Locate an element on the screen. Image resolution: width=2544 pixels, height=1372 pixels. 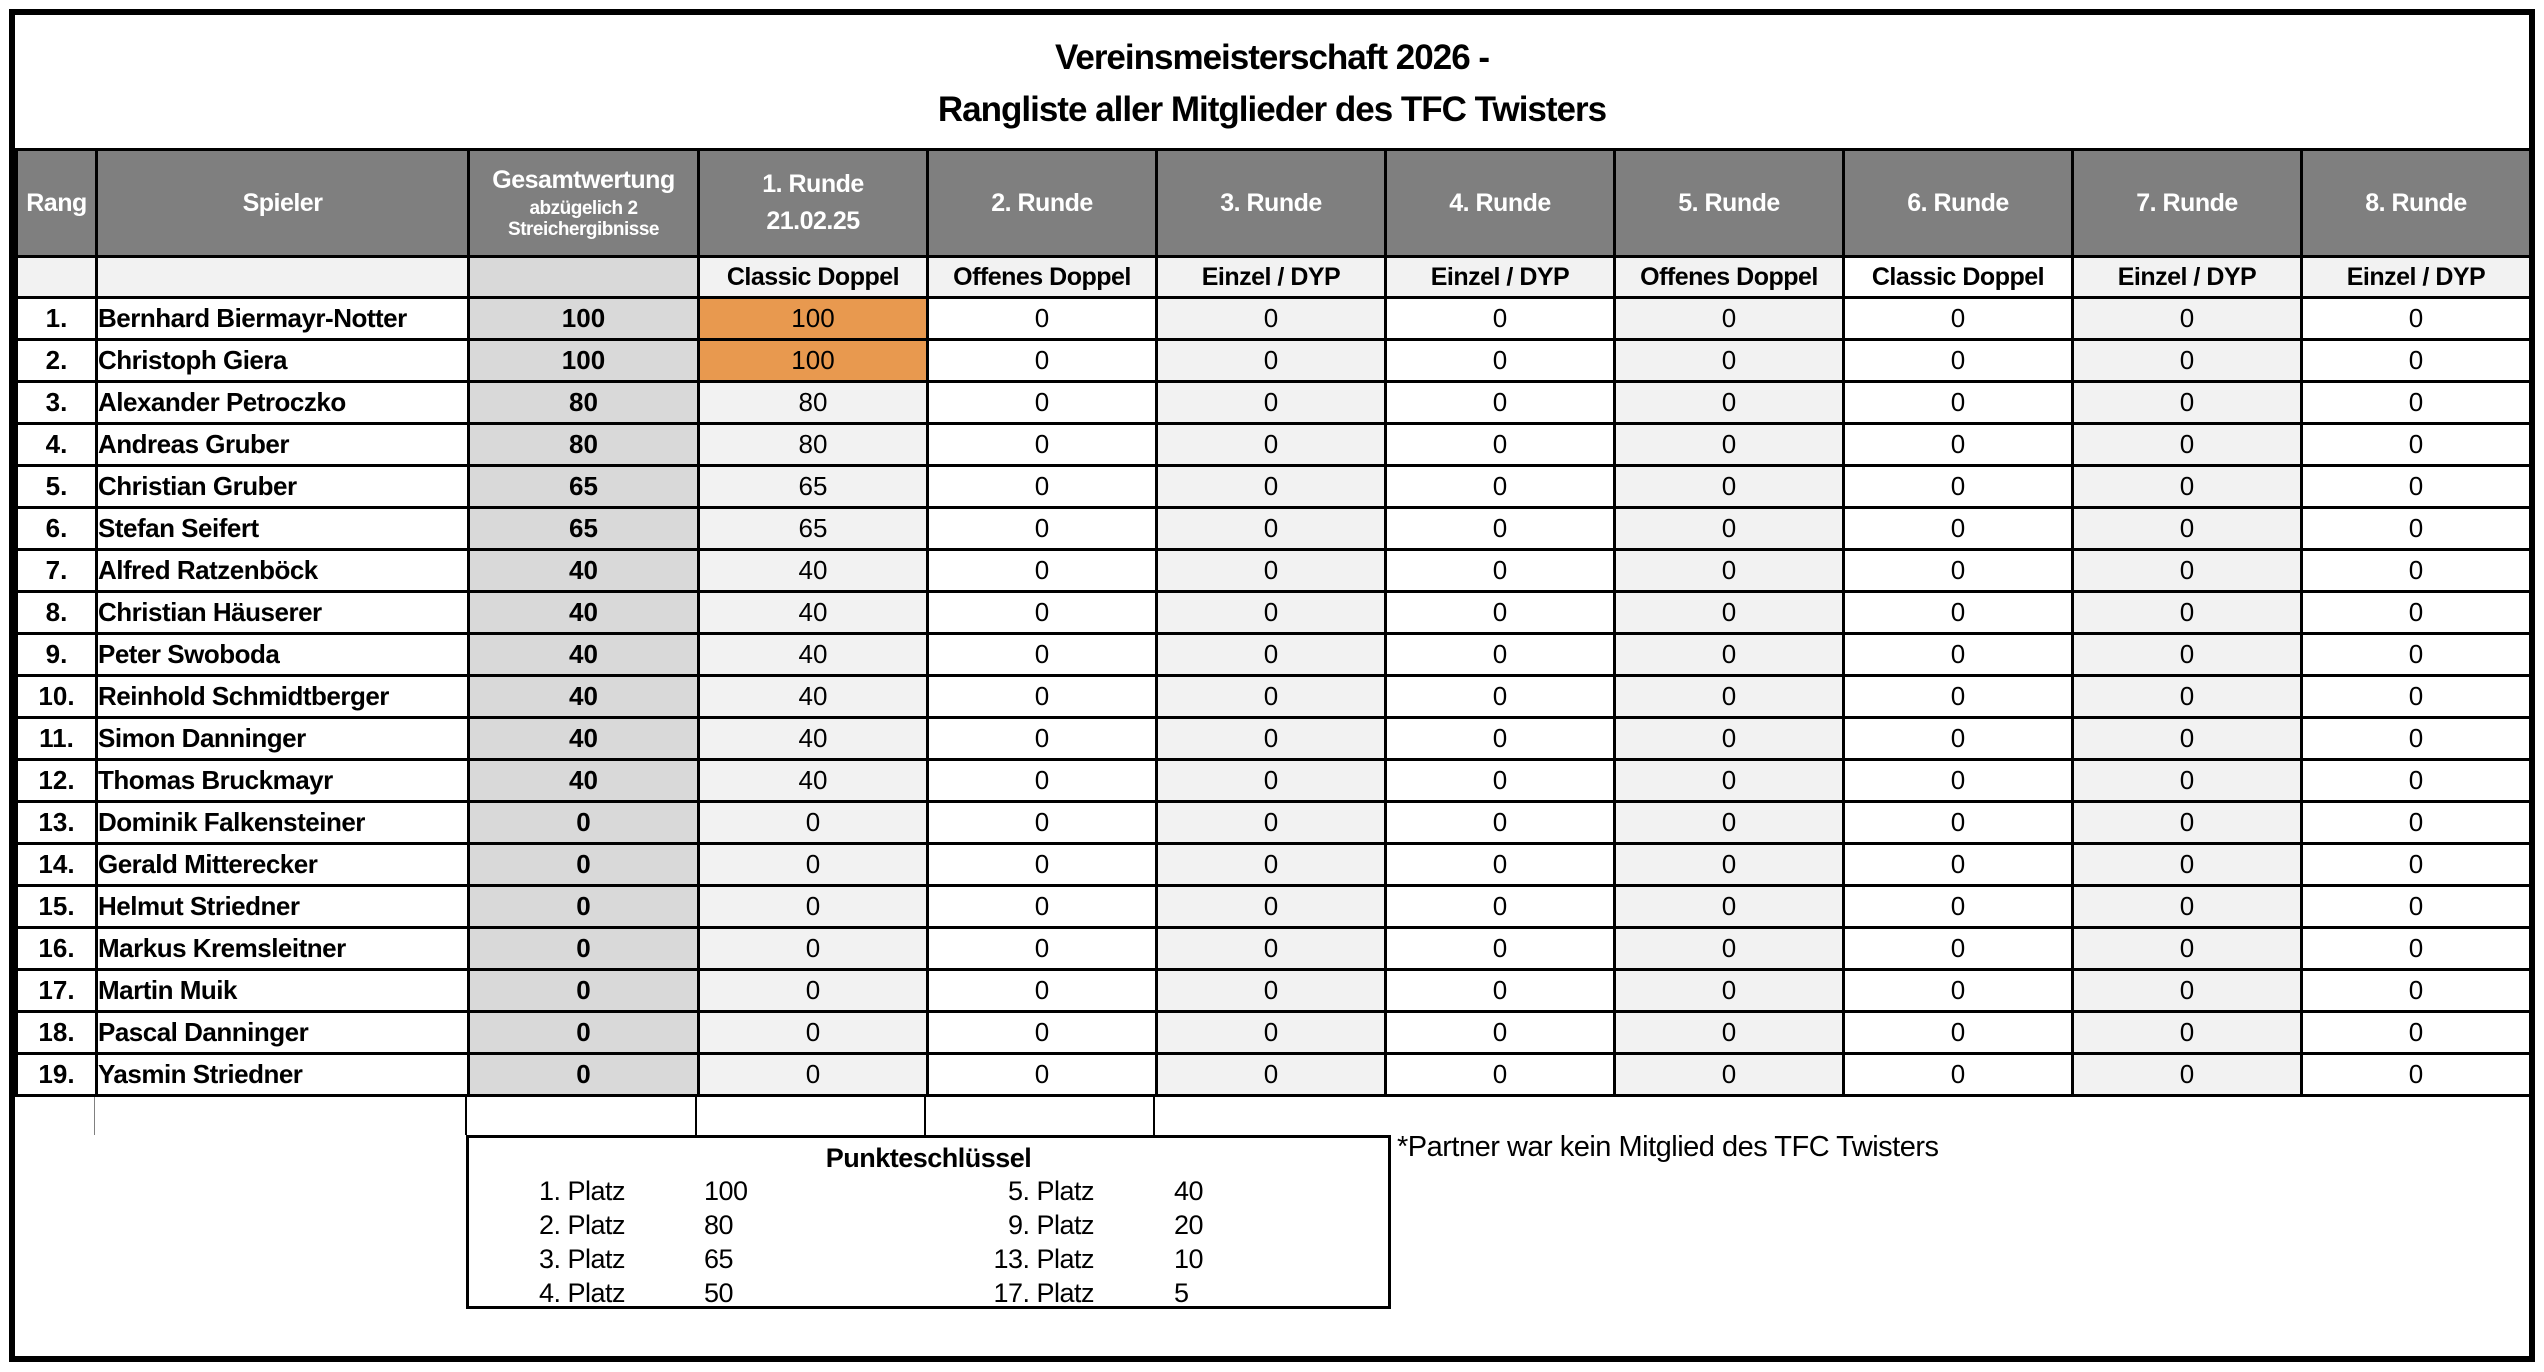
gesamtwertung-sublabel: abzügelich 2 Streichergibnisse is located at coordinates (583, 219).